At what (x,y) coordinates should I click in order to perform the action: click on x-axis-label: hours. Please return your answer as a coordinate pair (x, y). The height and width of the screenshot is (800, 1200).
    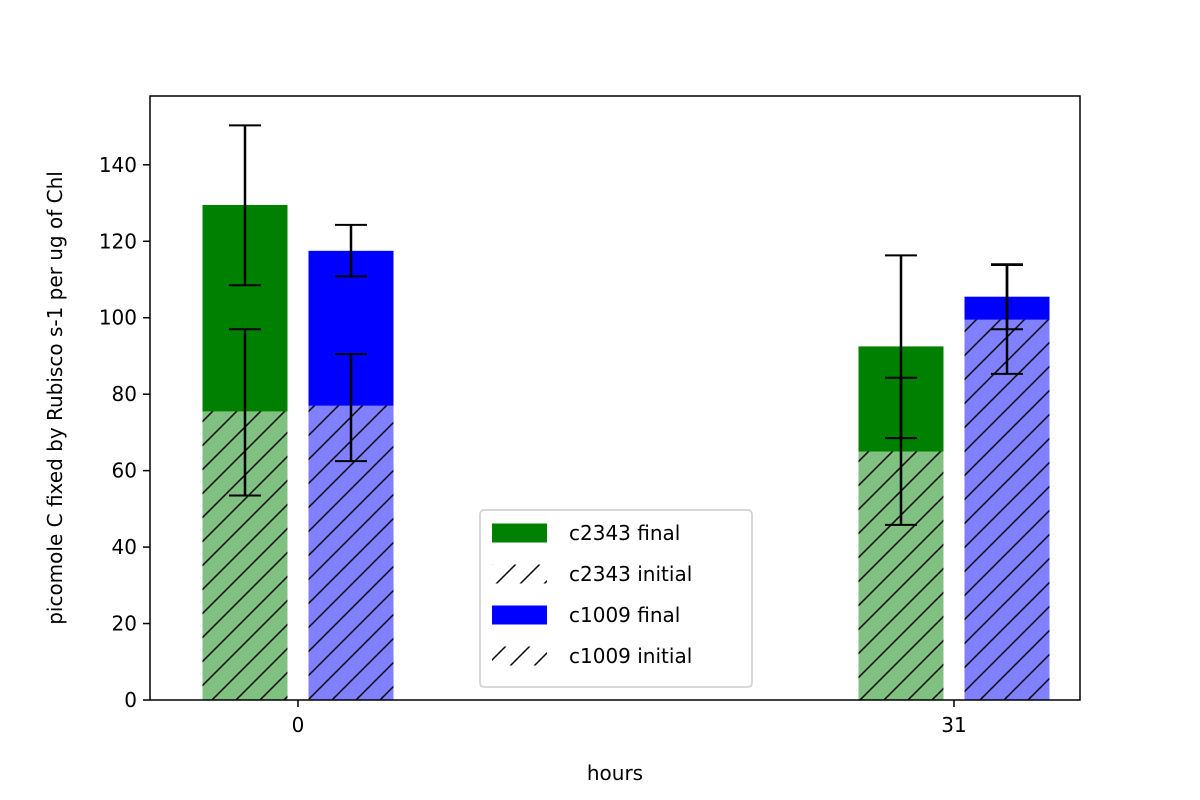
    Looking at the image, I should click on (615, 773).